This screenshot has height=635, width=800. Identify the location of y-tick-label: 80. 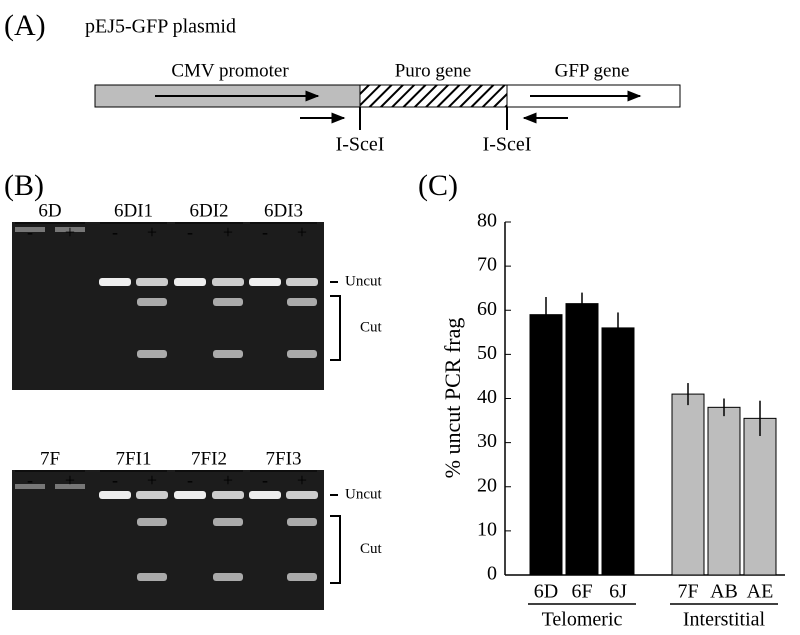
(487, 221).